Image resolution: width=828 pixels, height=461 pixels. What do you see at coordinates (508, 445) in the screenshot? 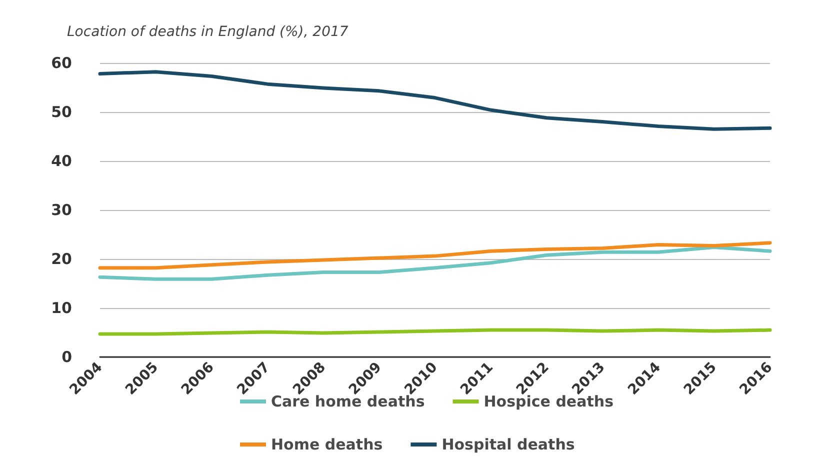
I see `legend-label: Hospital deaths` at bounding box center [508, 445].